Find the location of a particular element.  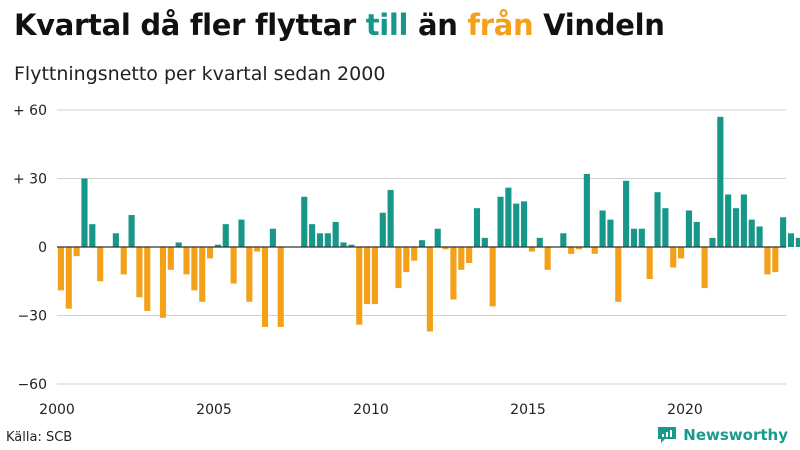

title-highlight-till: till is located at coordinates (387, 25).